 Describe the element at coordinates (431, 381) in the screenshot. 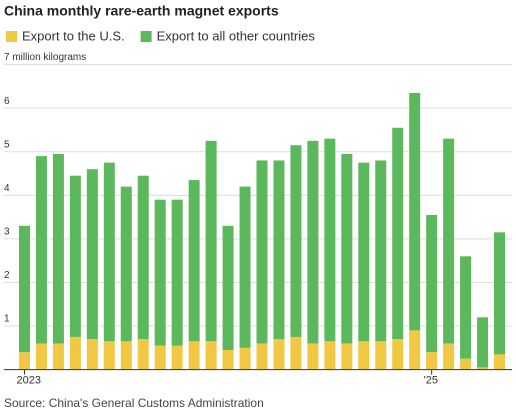

I see `x-tick-label: '25` at that location.